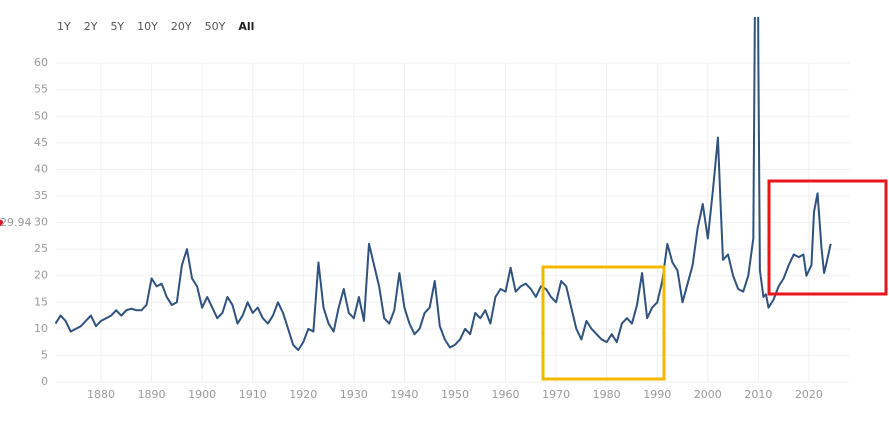 Image resolution: width=889 pixels, height=423 pixels. What do you see at coordinates (41, 248) in the screenshot?
I see `y-tick-label: 25` at bounding box center [41, 248].